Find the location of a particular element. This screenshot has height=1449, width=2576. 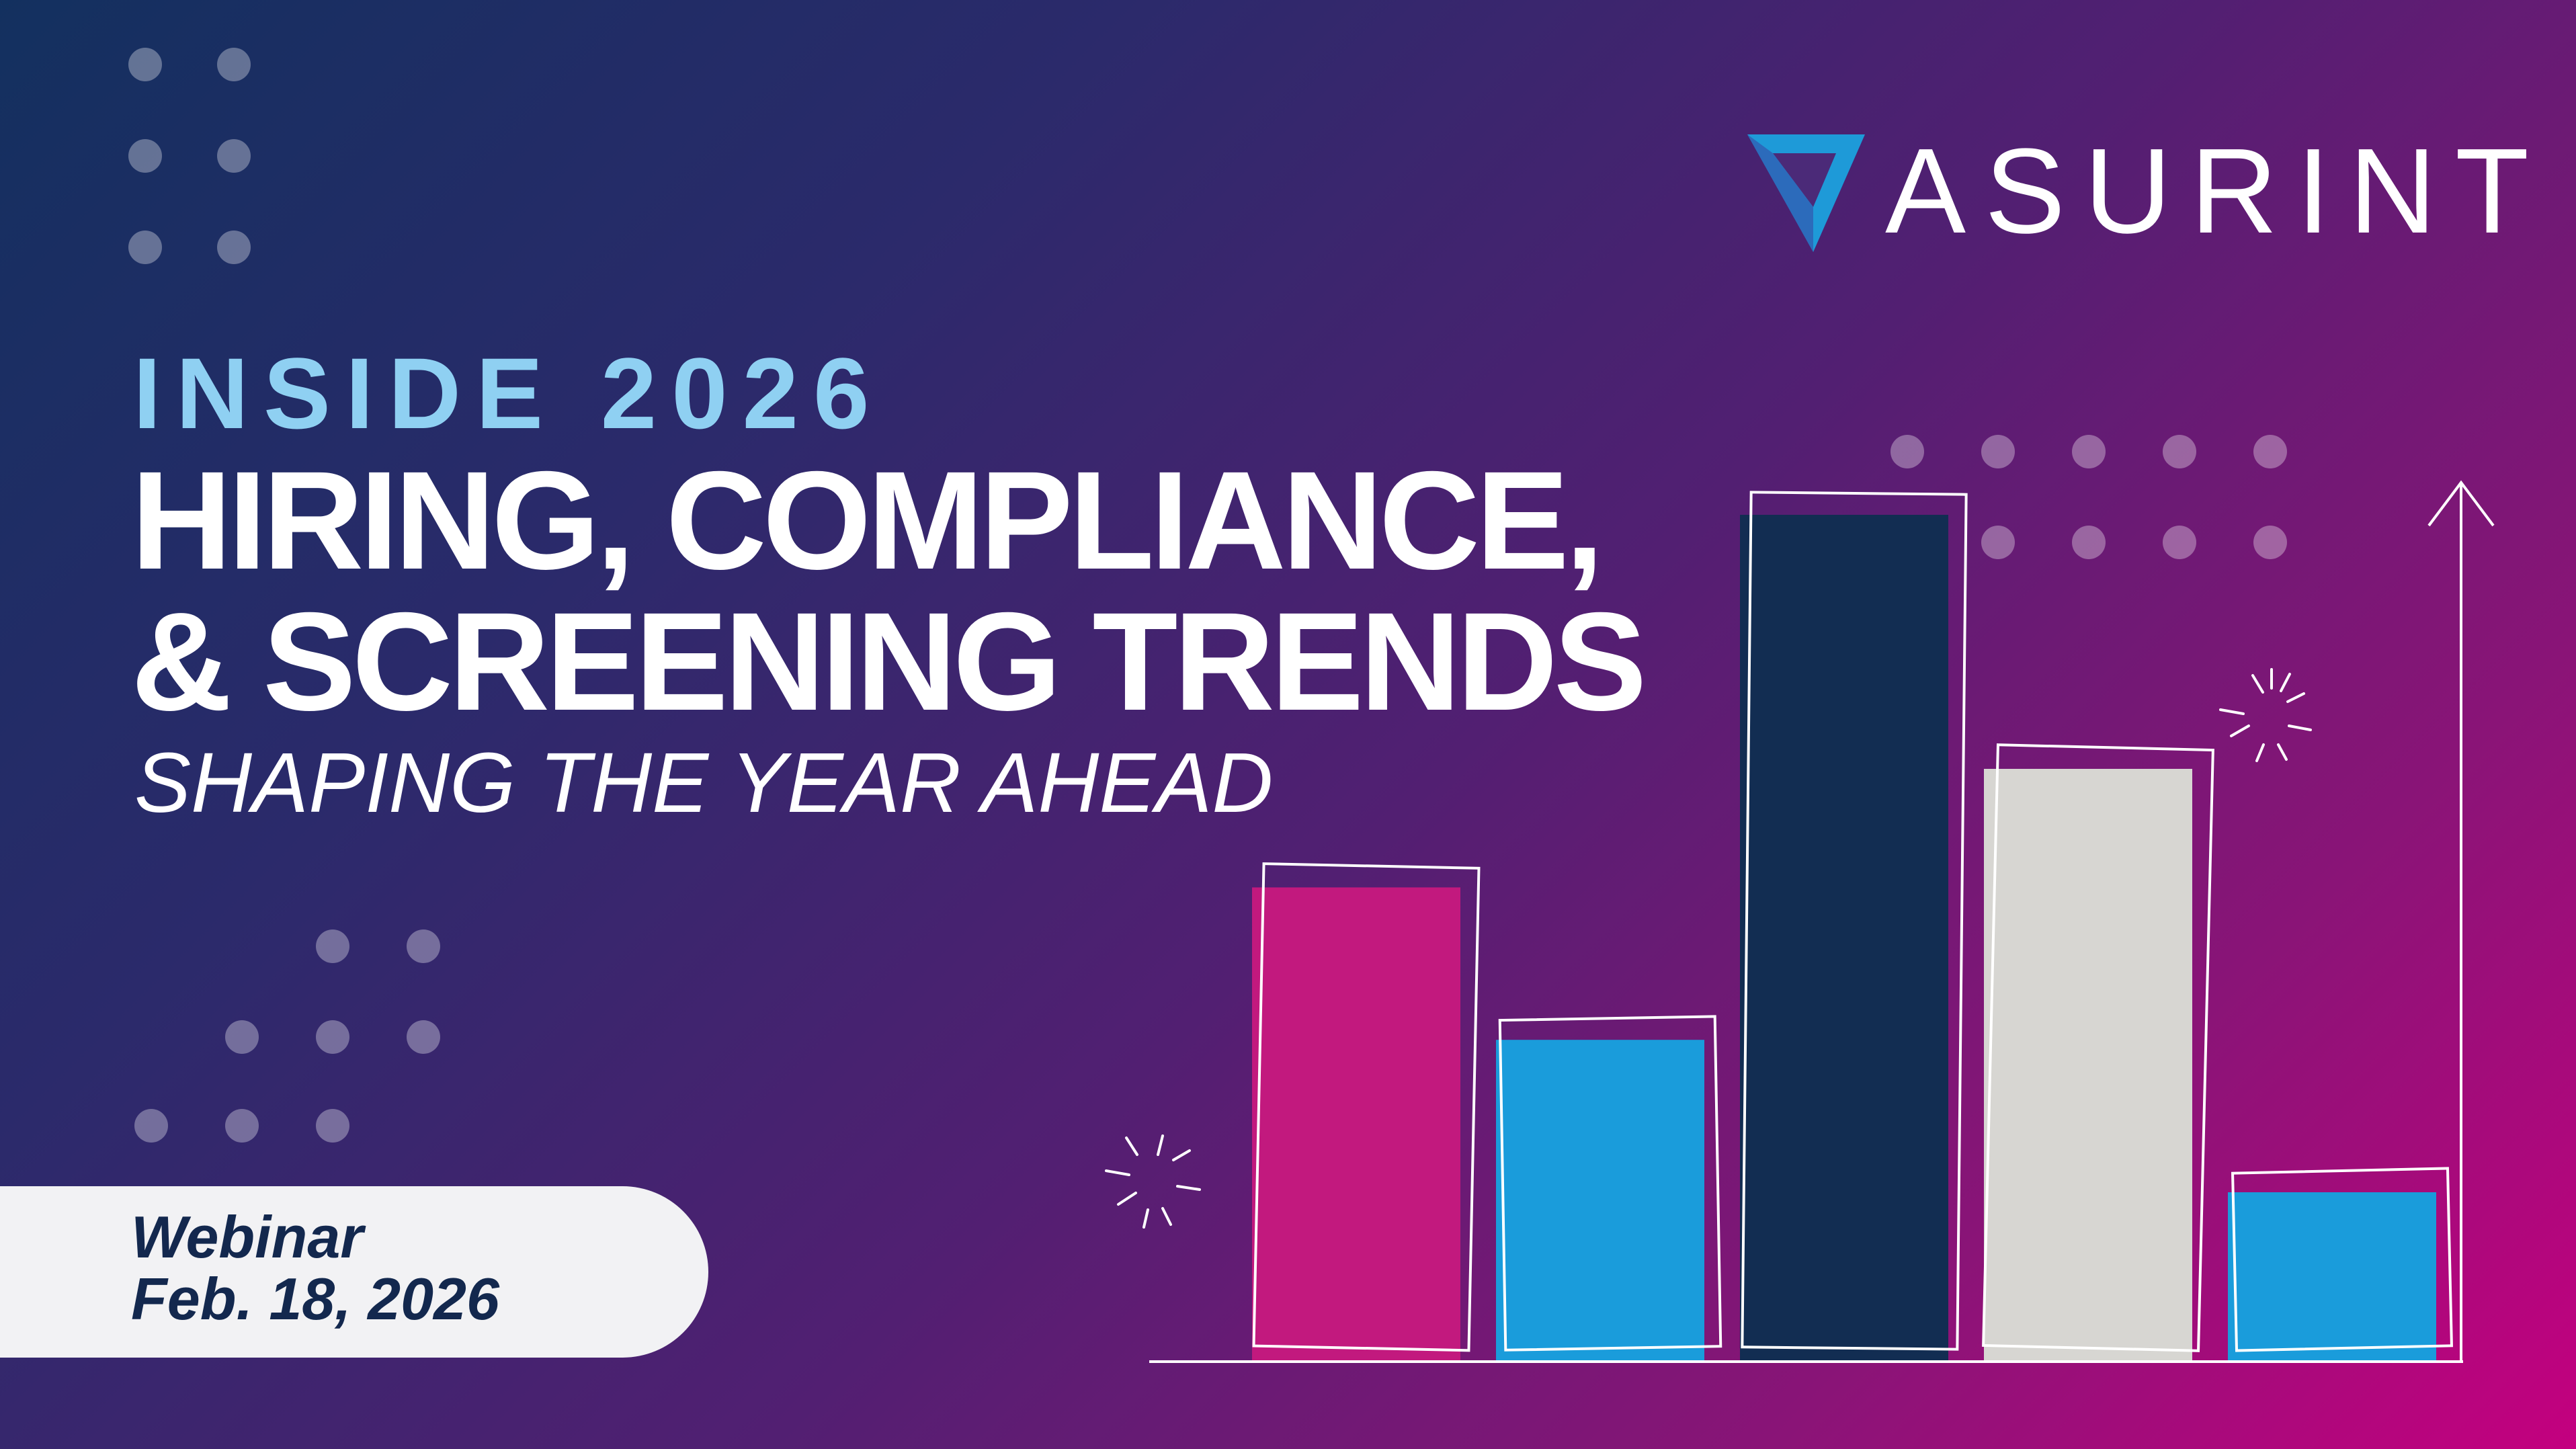

event-type: Webinar is located at coordinates (247, 1237).